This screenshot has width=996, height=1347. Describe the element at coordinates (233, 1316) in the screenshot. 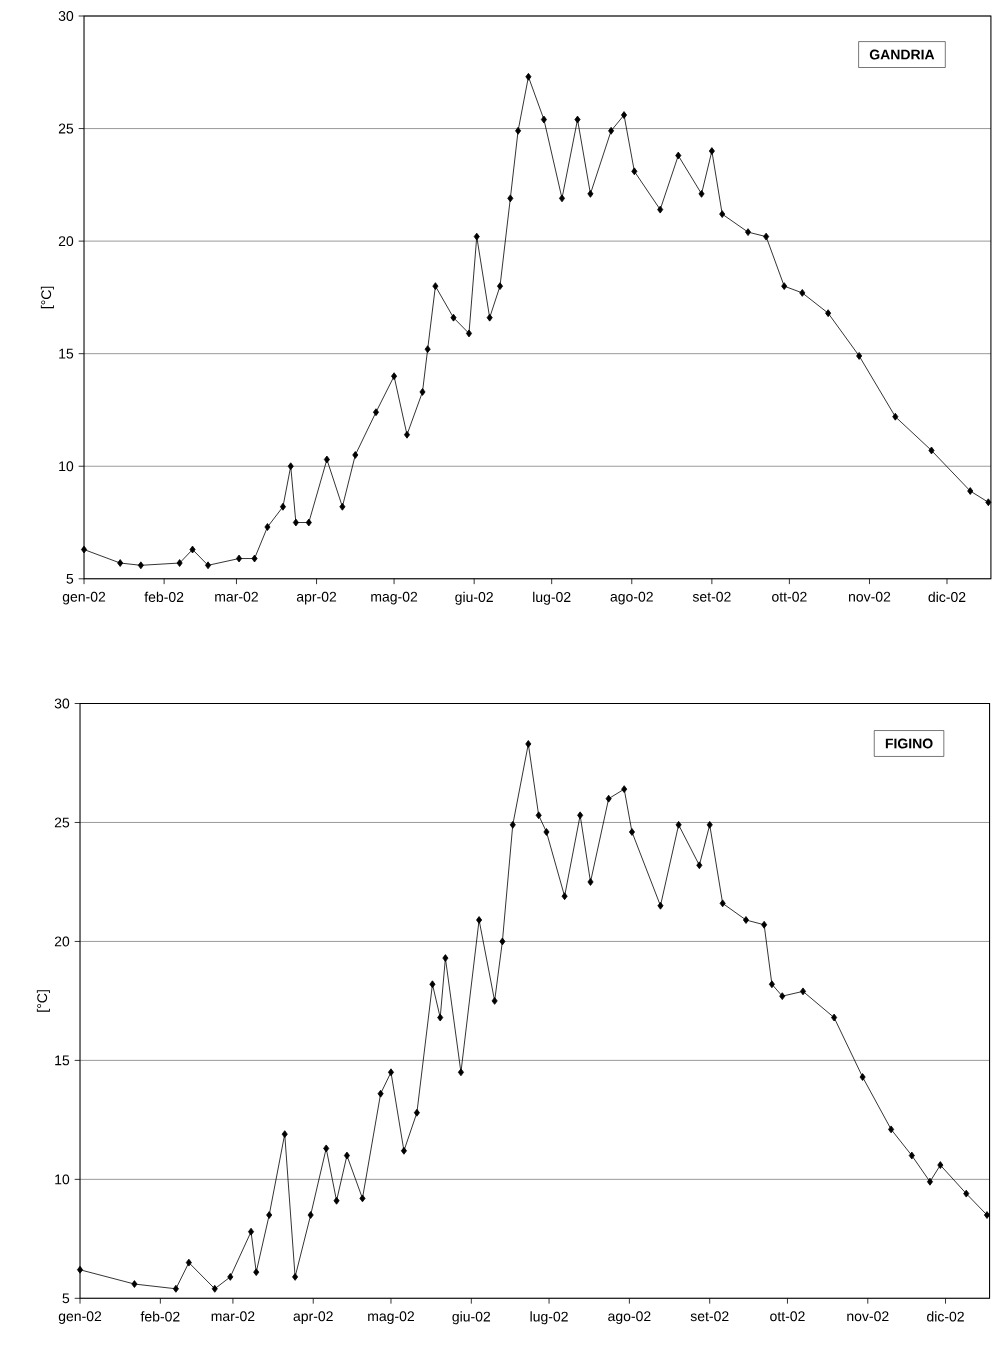

I see `x-tick-label: mar-02` at that location.